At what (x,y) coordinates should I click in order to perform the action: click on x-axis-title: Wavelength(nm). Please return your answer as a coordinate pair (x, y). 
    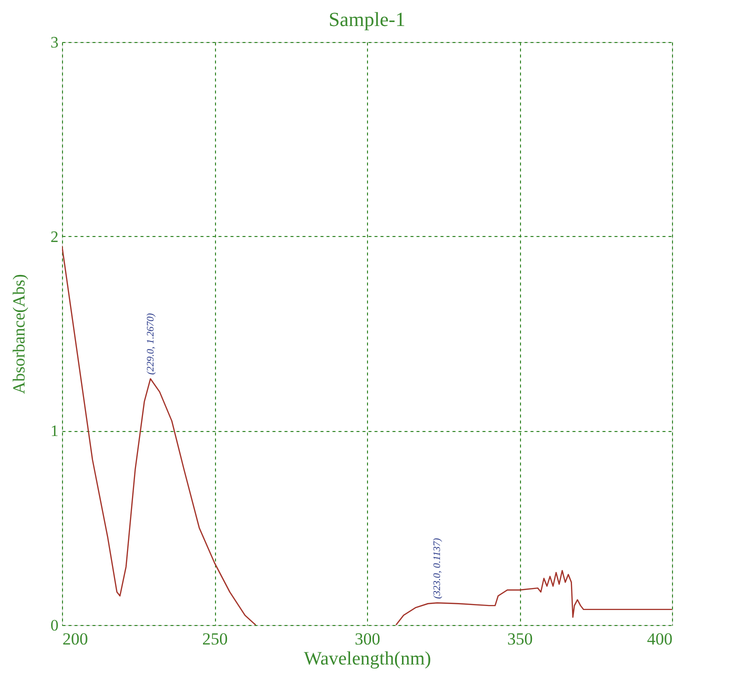
    Looking at the image, I should click on (368, 659).